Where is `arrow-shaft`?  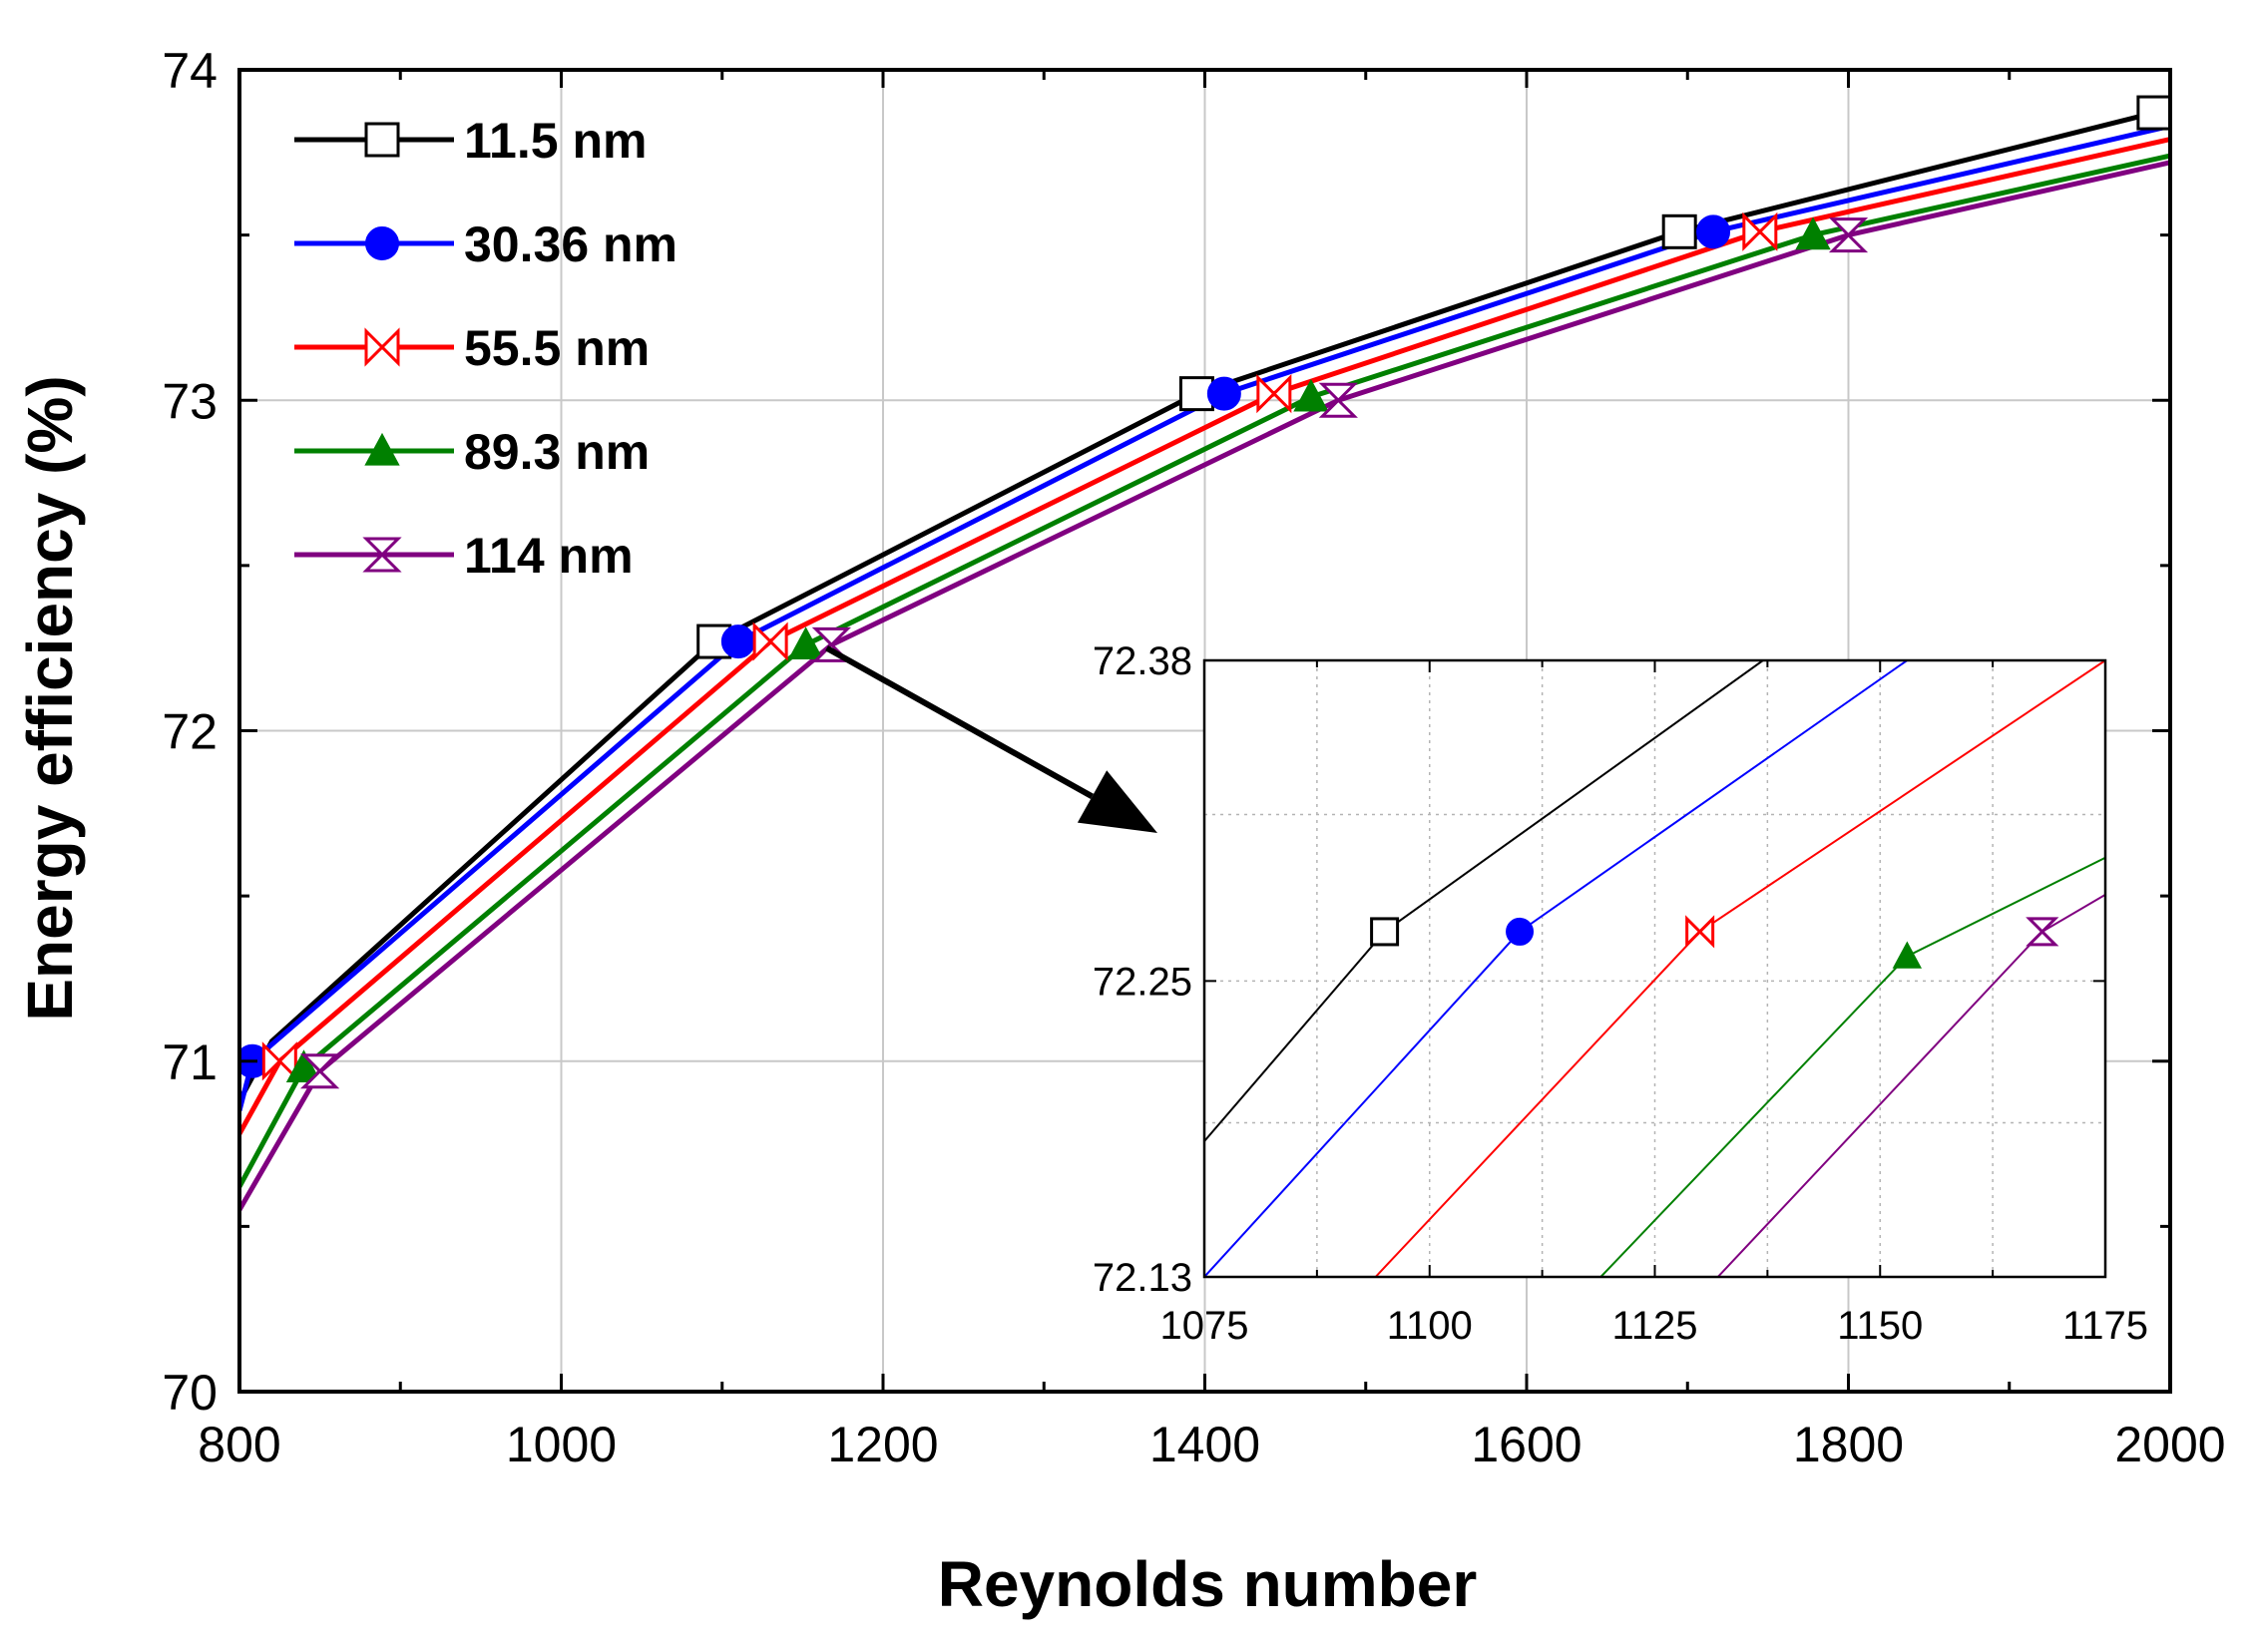 arrow-shaft is located at coordinates (960, 723).